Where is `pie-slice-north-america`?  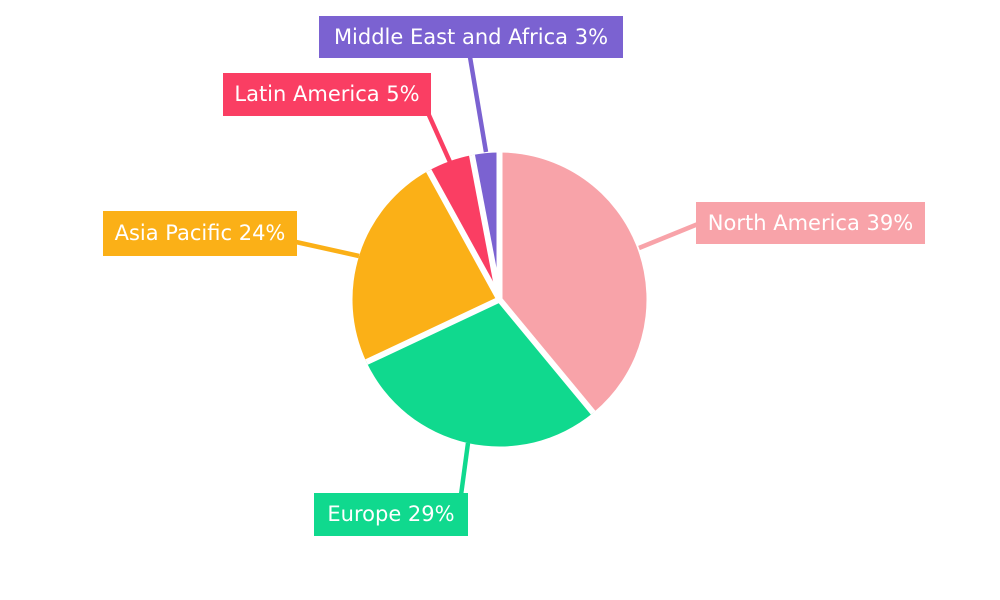
pie-slice-north-america is located at coordinates (573, 282).